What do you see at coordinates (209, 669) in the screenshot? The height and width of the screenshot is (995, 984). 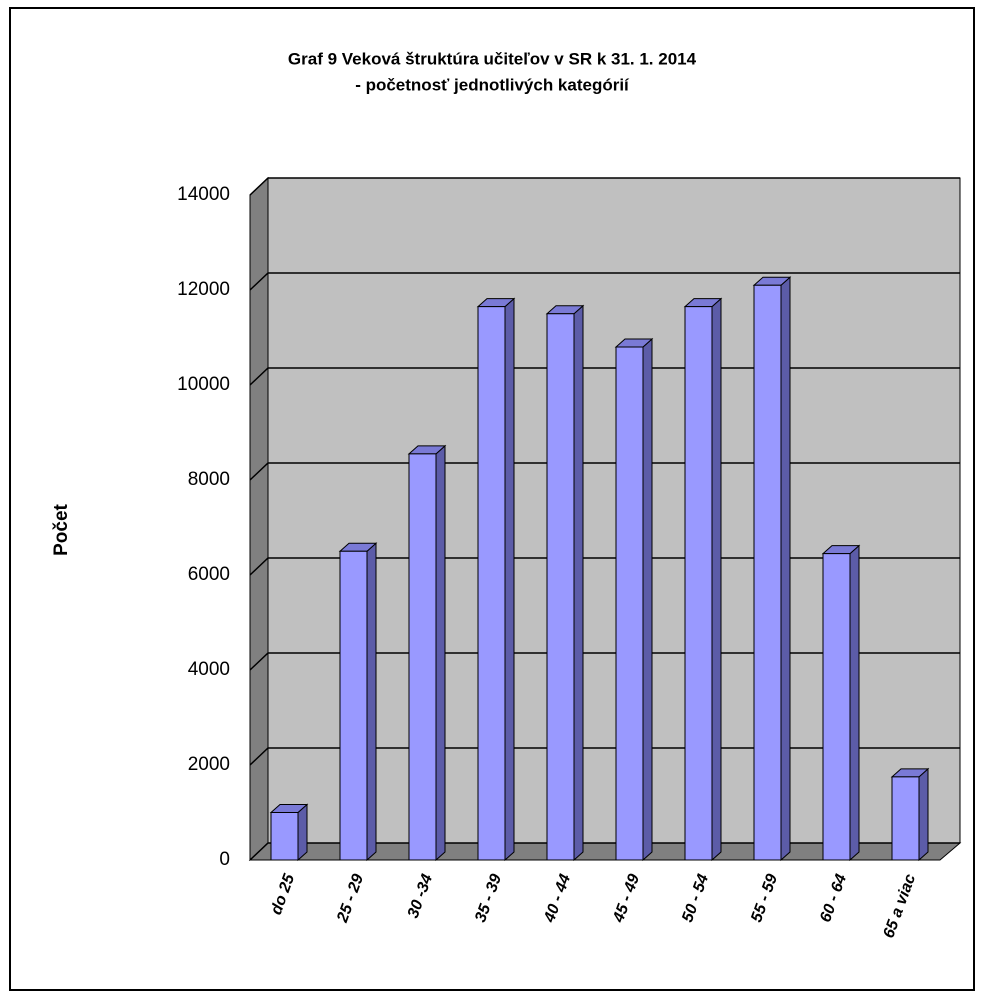 I see `y-tick-label: 4000` at bounding box center [209, 669].